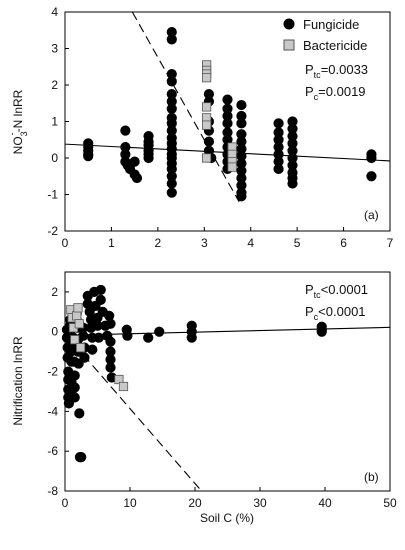 This screenshot has height=550, width=405. What do you see at coordinates (316, 97) in the screenshot?
I see `p-subscript: c` at bounding box center [316, 97].